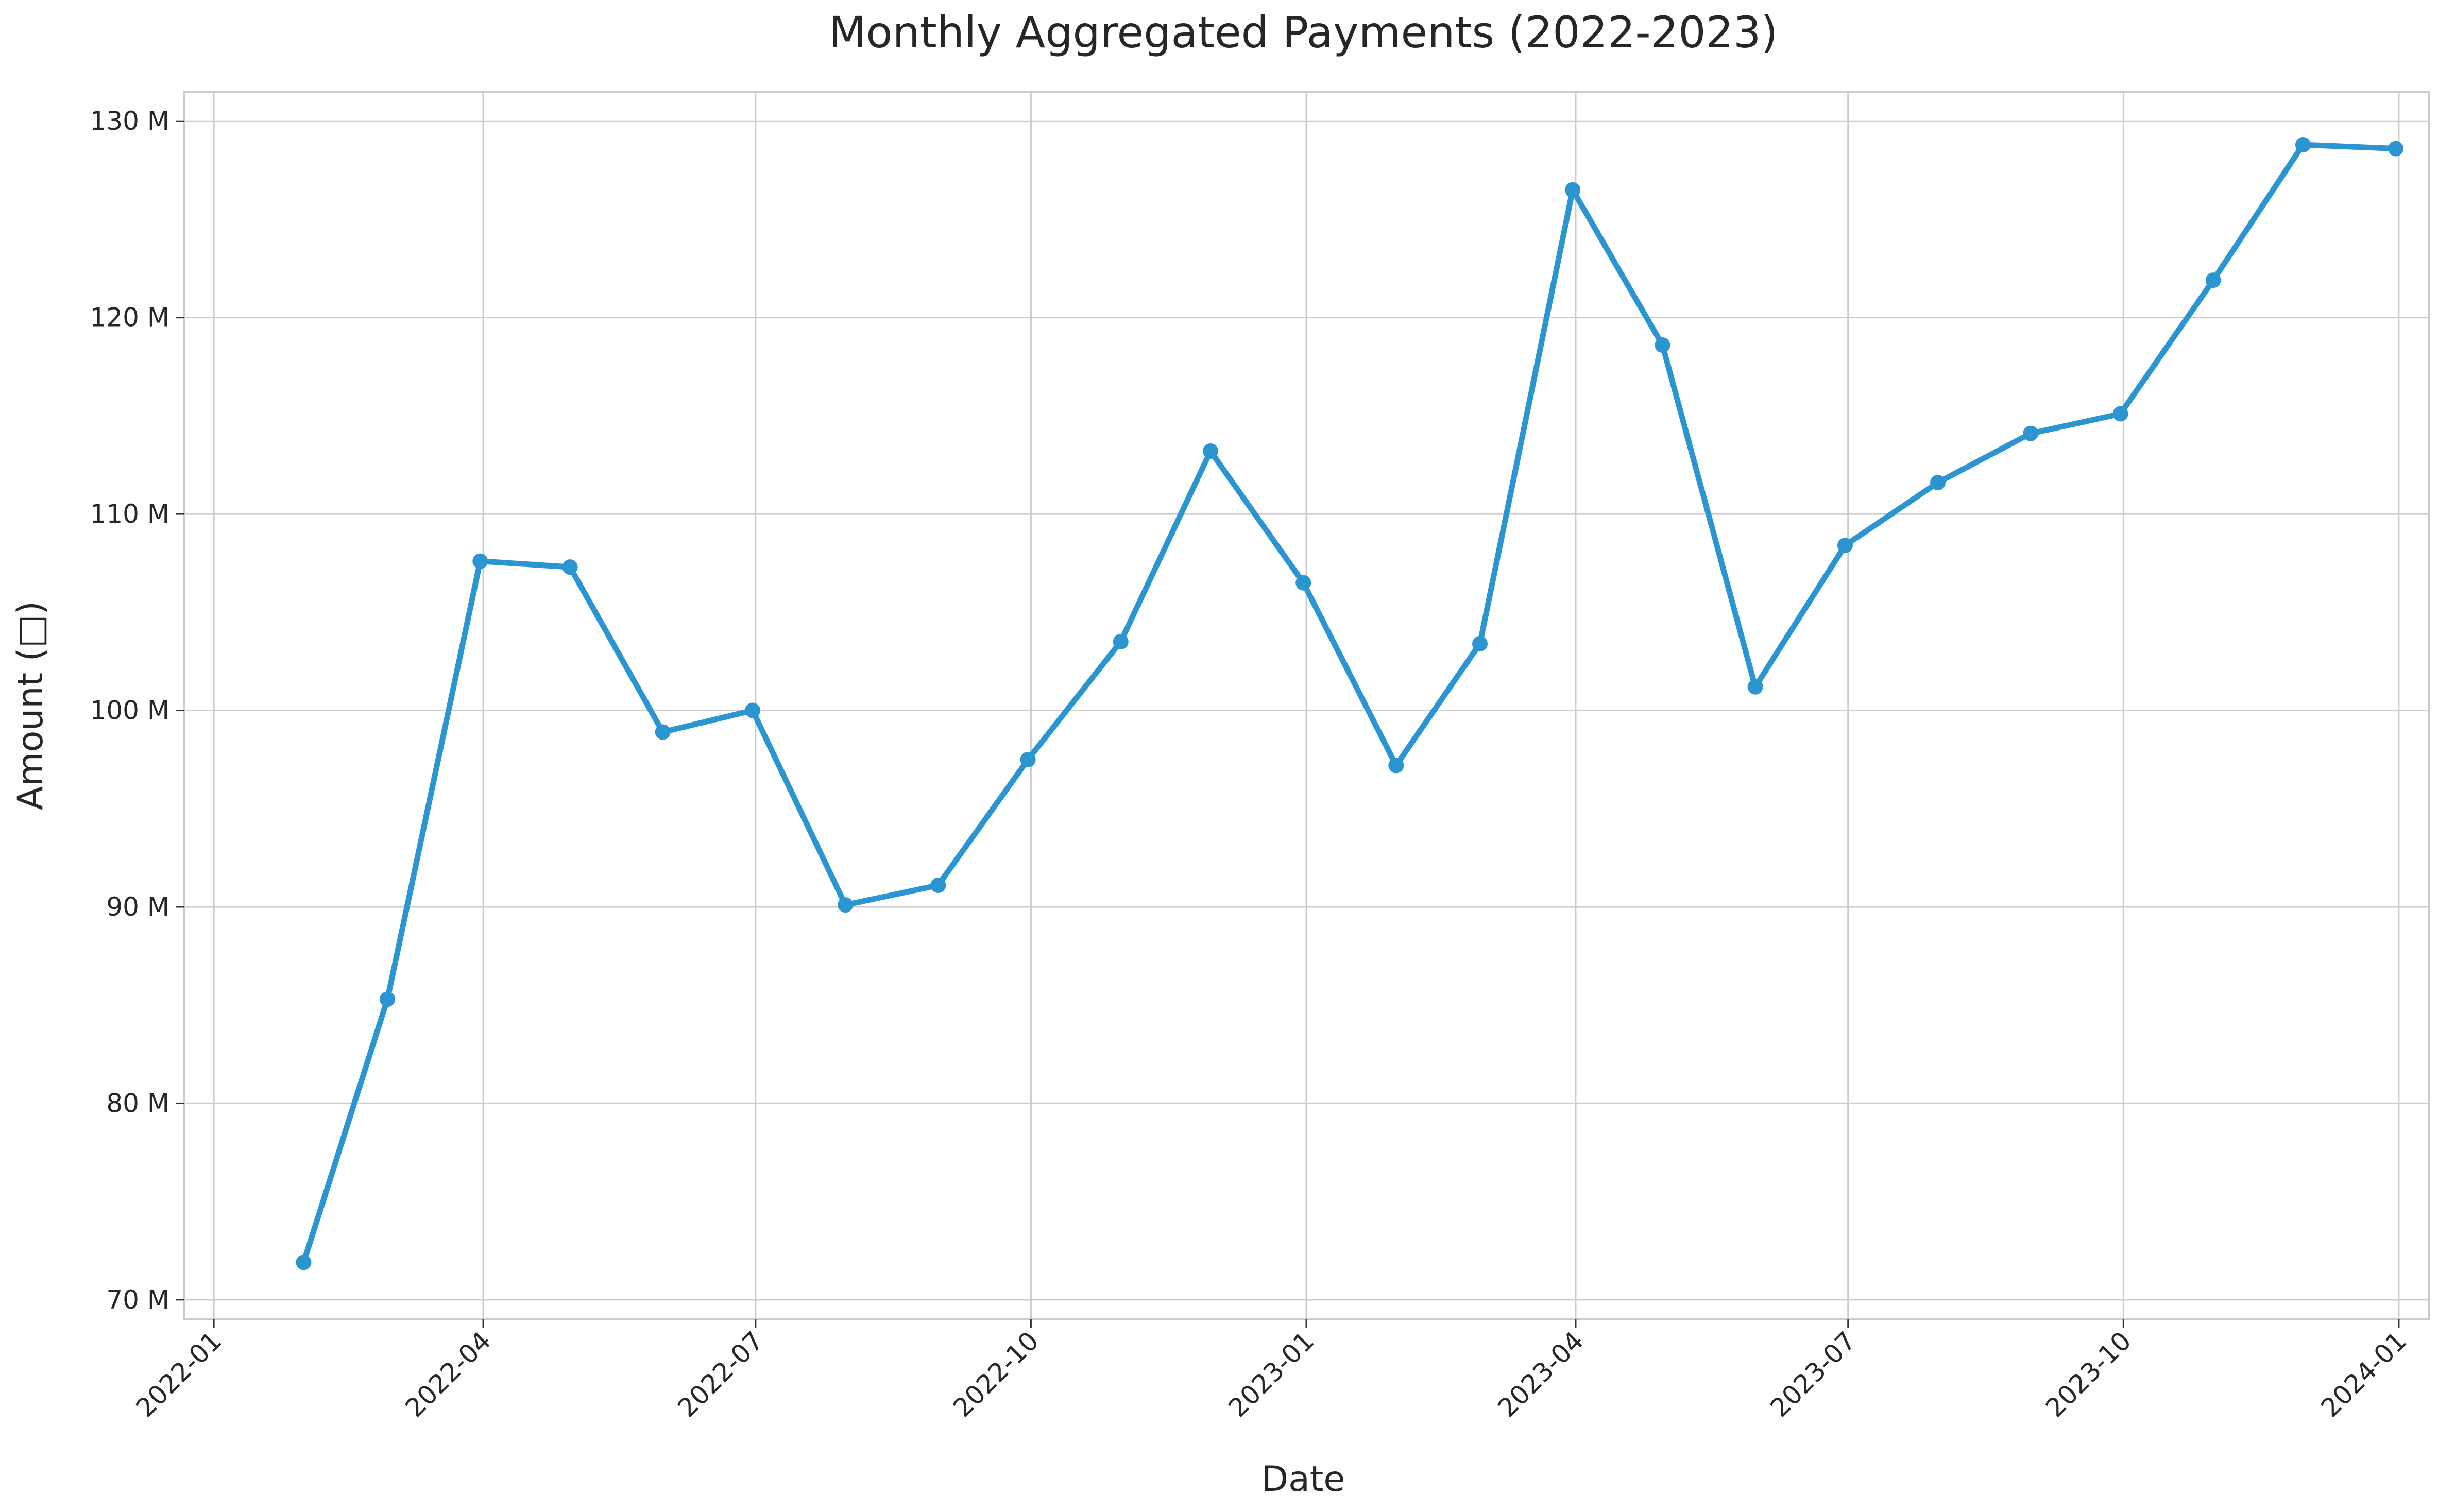 The height and width of the screenshot is (1512, 2438). What do you see at coordinates (129, 711) in the screenshot?
I see `y-tick-label: 100 M` at bounding box center [129, 711].